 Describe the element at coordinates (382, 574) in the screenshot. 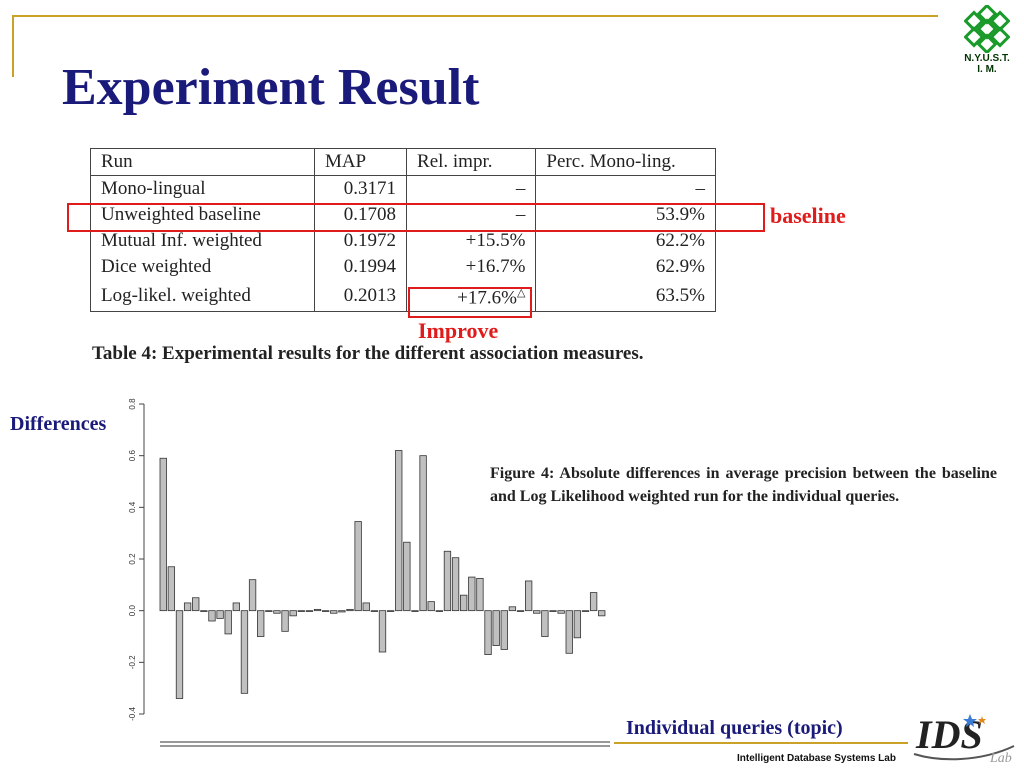

I see `bars` at that location.